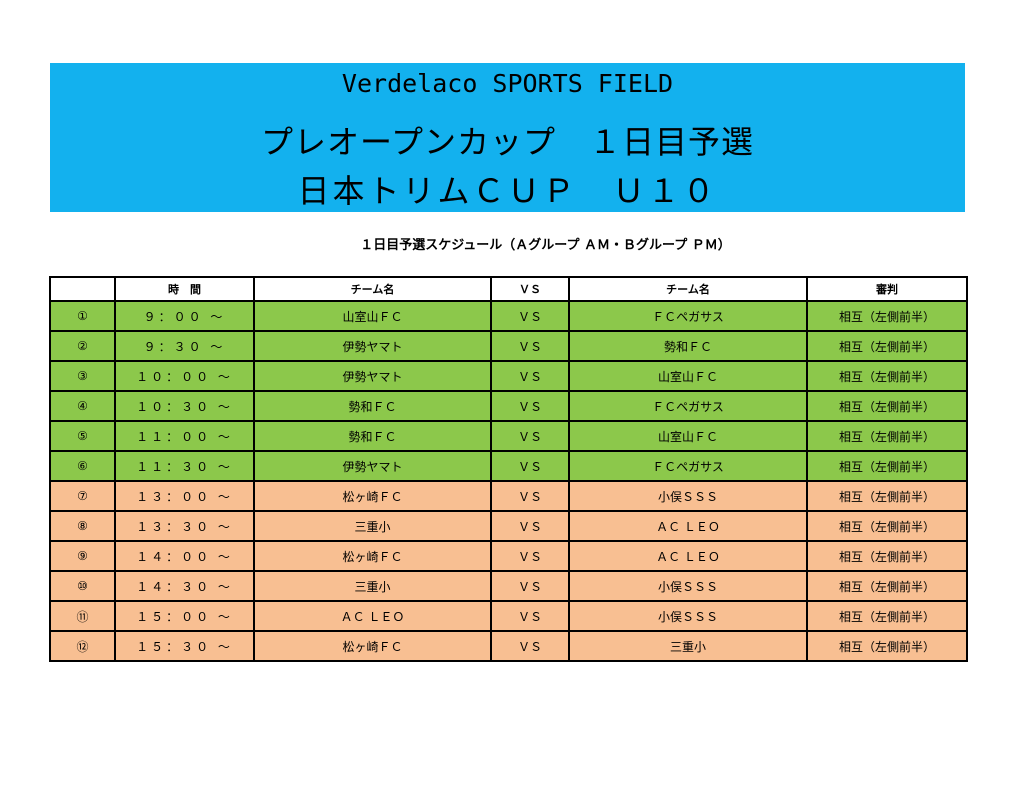 The width and height of the screenshot is (1031, 793). I want to click on match-time-cell: １４：００ ～, so click(184, 556).